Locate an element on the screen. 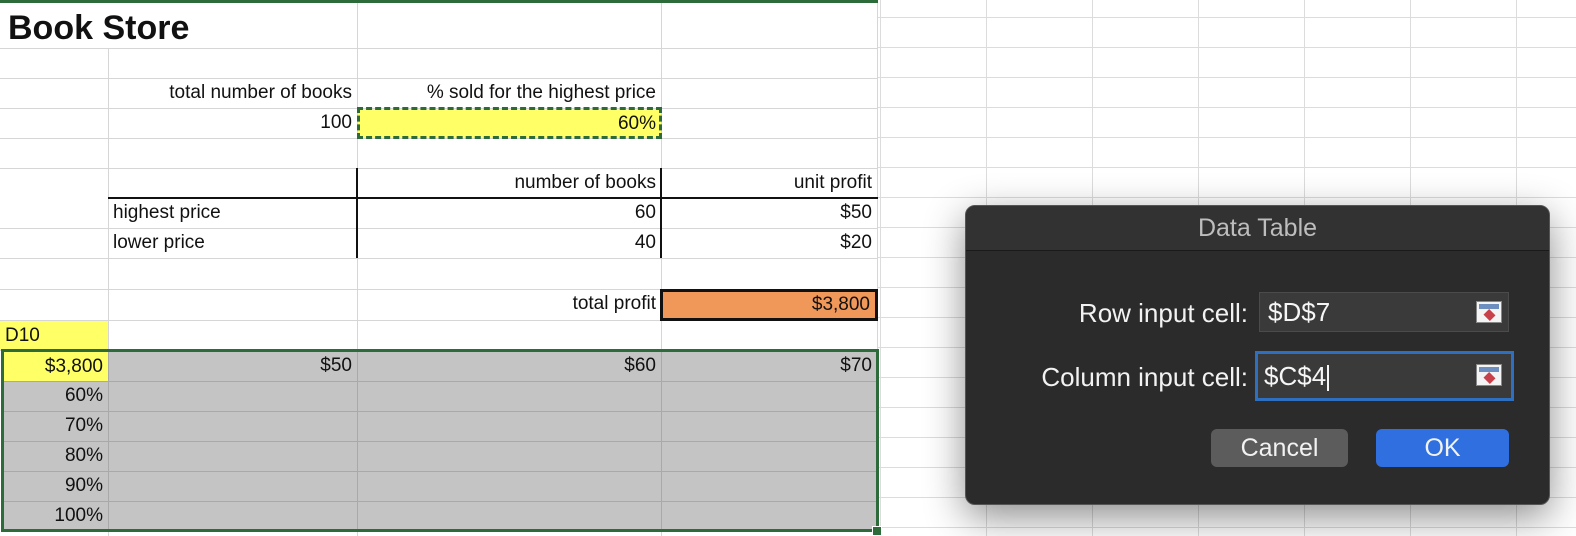  lower-unit-profit-cell: $20 is located at coordinates (856, 242).